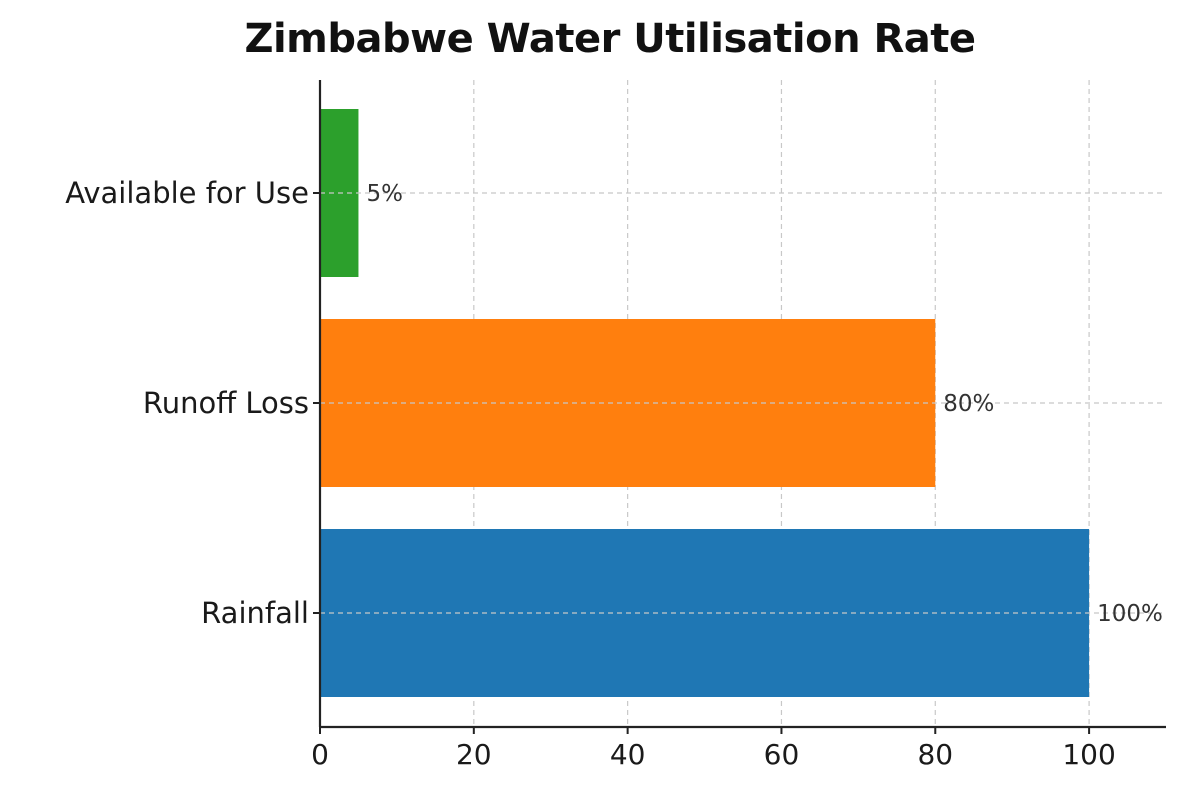 This screenshot has width=1200, height=800. I want to click on x-tick-label: 80, so click(935, 754).